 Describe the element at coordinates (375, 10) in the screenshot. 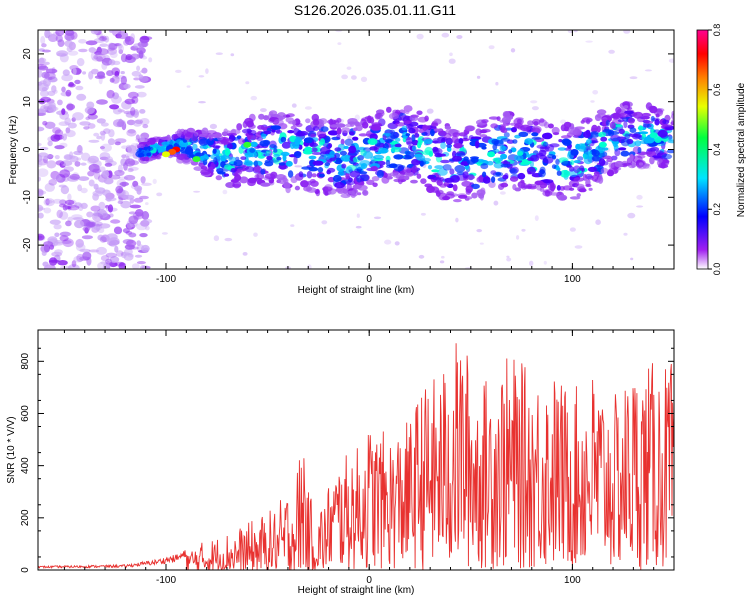

I see `chart-title: S126.2026.035.01.11.G11` at that location.